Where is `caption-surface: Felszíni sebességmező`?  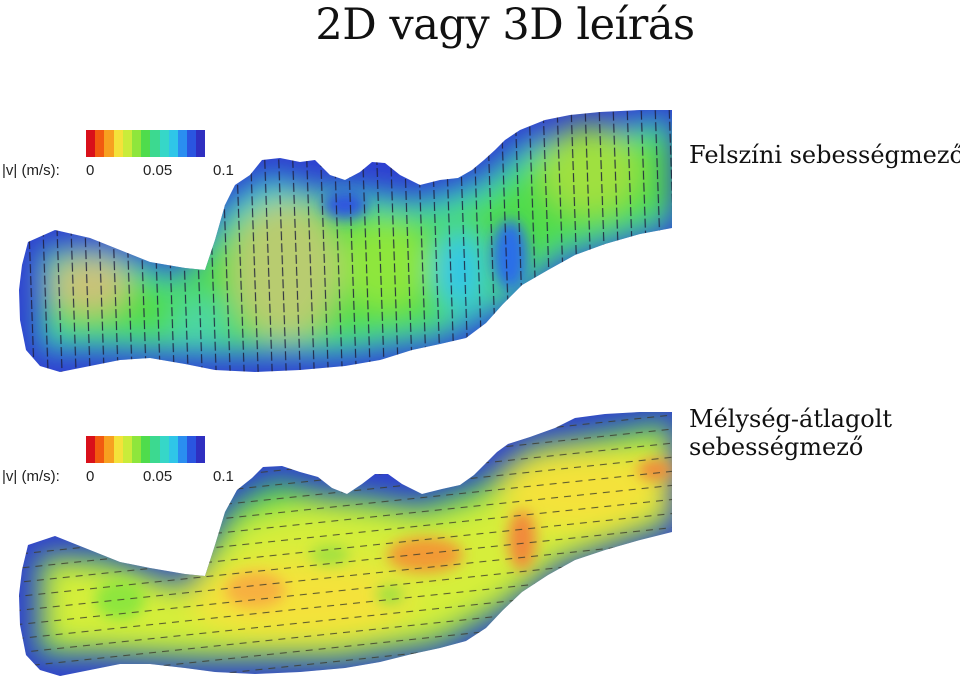 caption-surface: Felszíni sebességmező is located at coordinates (824, 155).